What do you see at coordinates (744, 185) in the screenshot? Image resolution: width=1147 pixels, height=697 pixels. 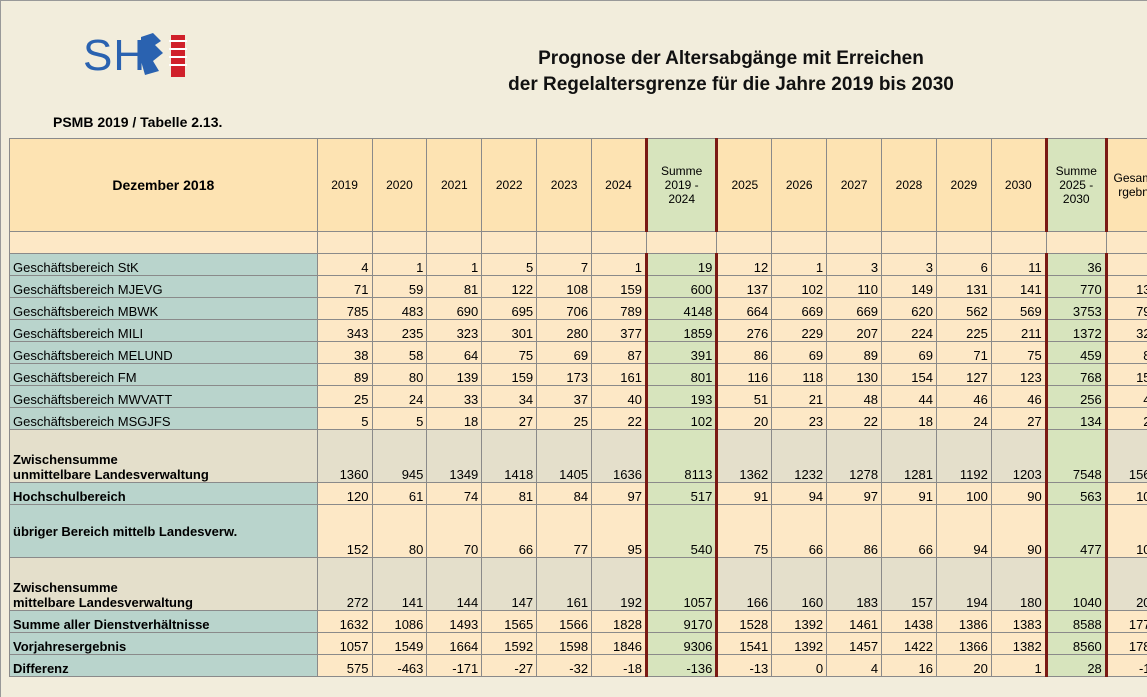 I see `column-header: 2025` at bounding box center [744, 185].